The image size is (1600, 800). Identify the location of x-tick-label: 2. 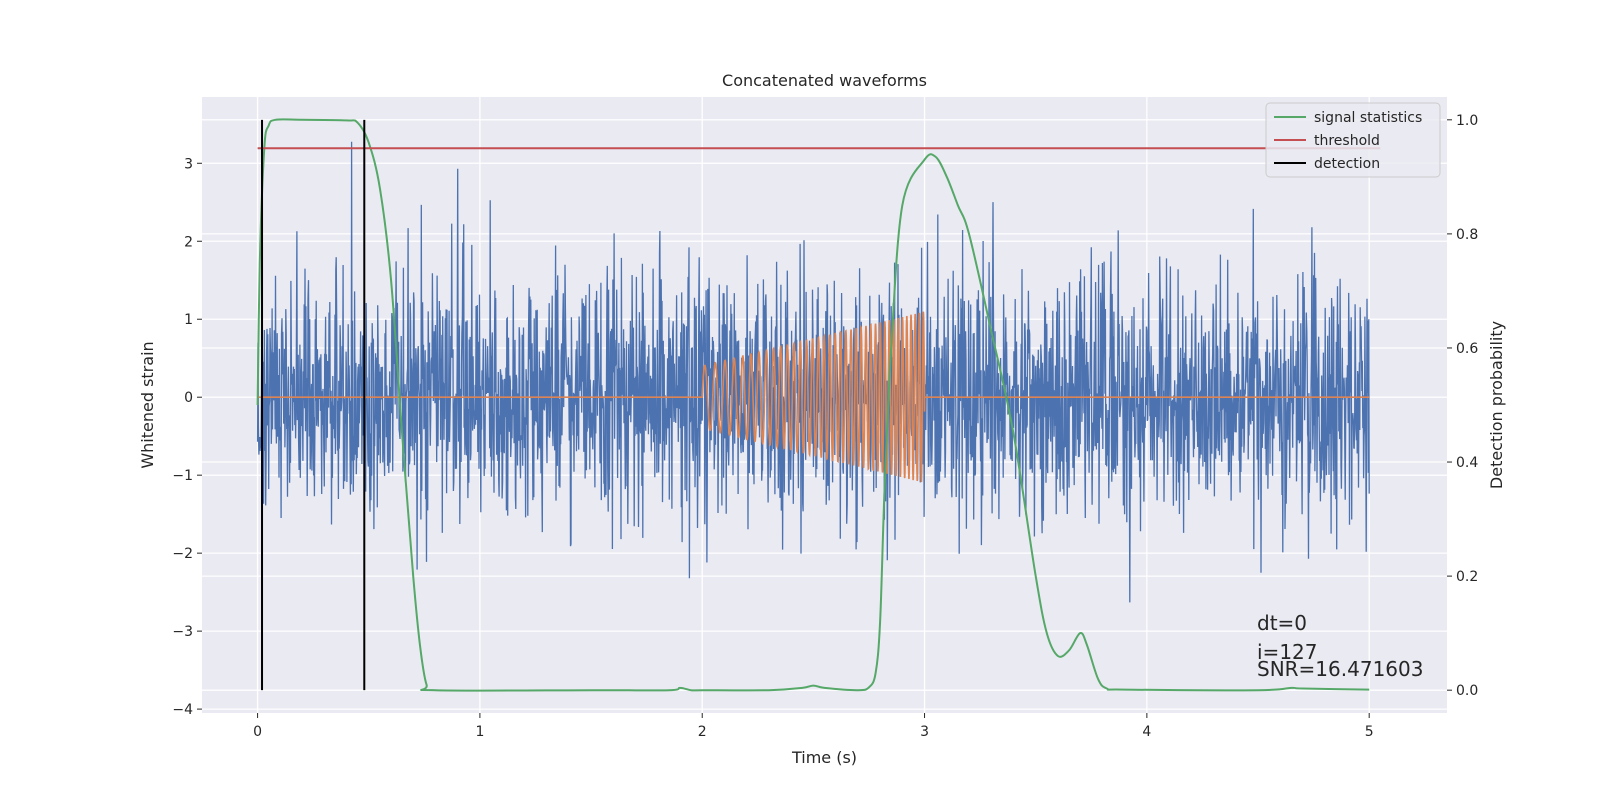
(702, 732).